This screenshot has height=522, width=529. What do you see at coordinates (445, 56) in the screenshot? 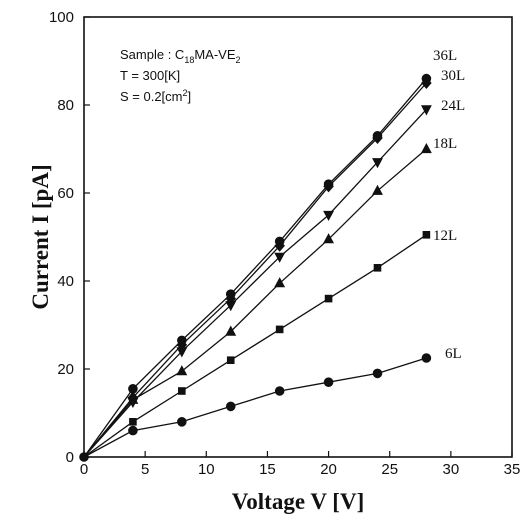
I see `series-label-36l: 36L` at bounding box center [445, 56].